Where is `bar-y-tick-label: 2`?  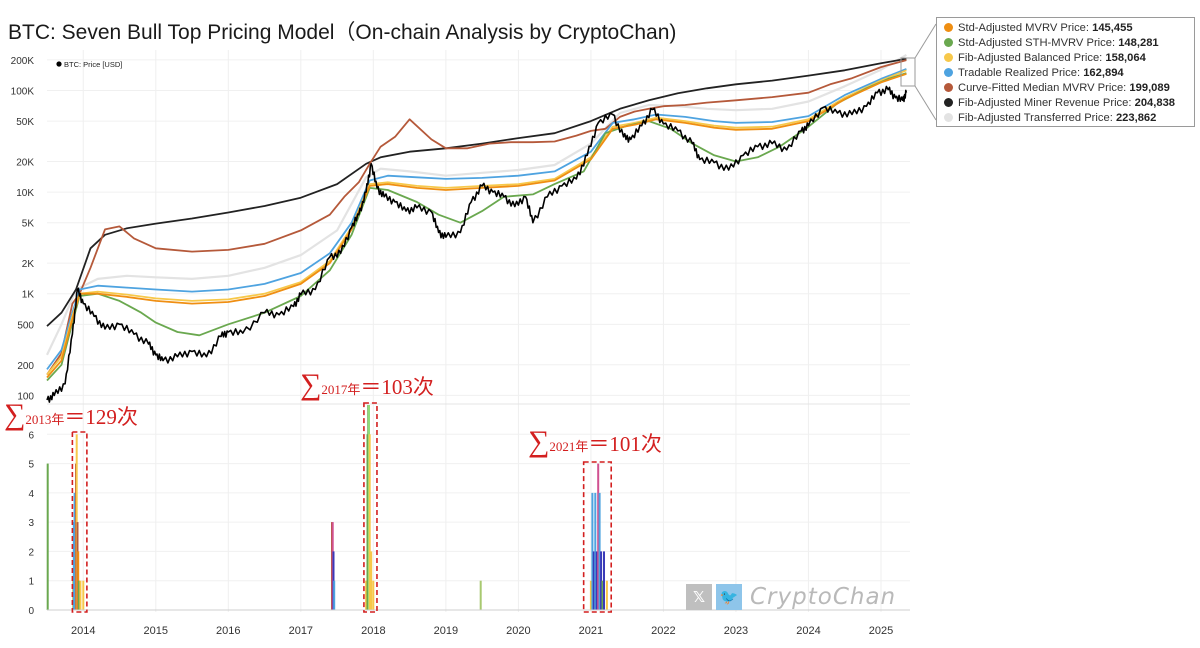
bar-y-tick-label: 2 is located at coordinates (31, 552).